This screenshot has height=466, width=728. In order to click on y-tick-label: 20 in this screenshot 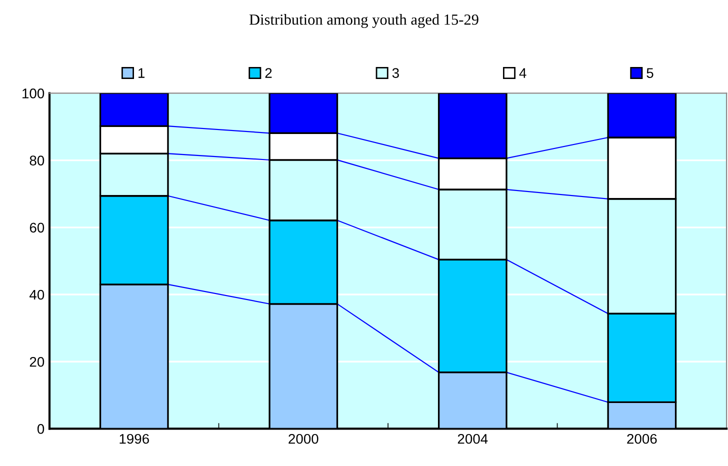, I will do `click(37, 361)`.